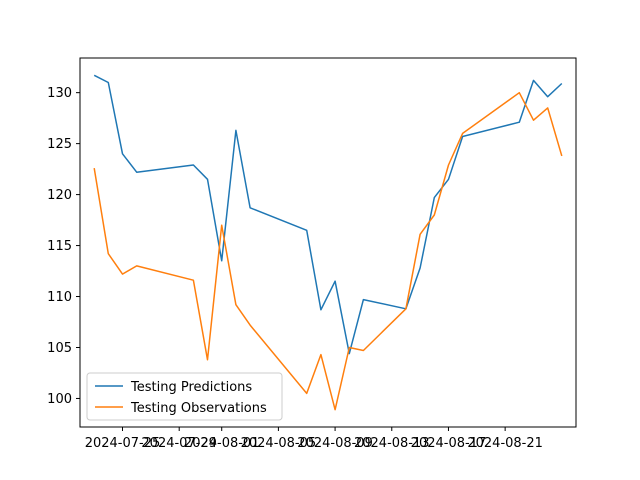 The width and height of the screenshot is (640, 480). Describe the element at coordinates (59, 297) in the screenshot. I see `y-tick-label: 110` at that location.